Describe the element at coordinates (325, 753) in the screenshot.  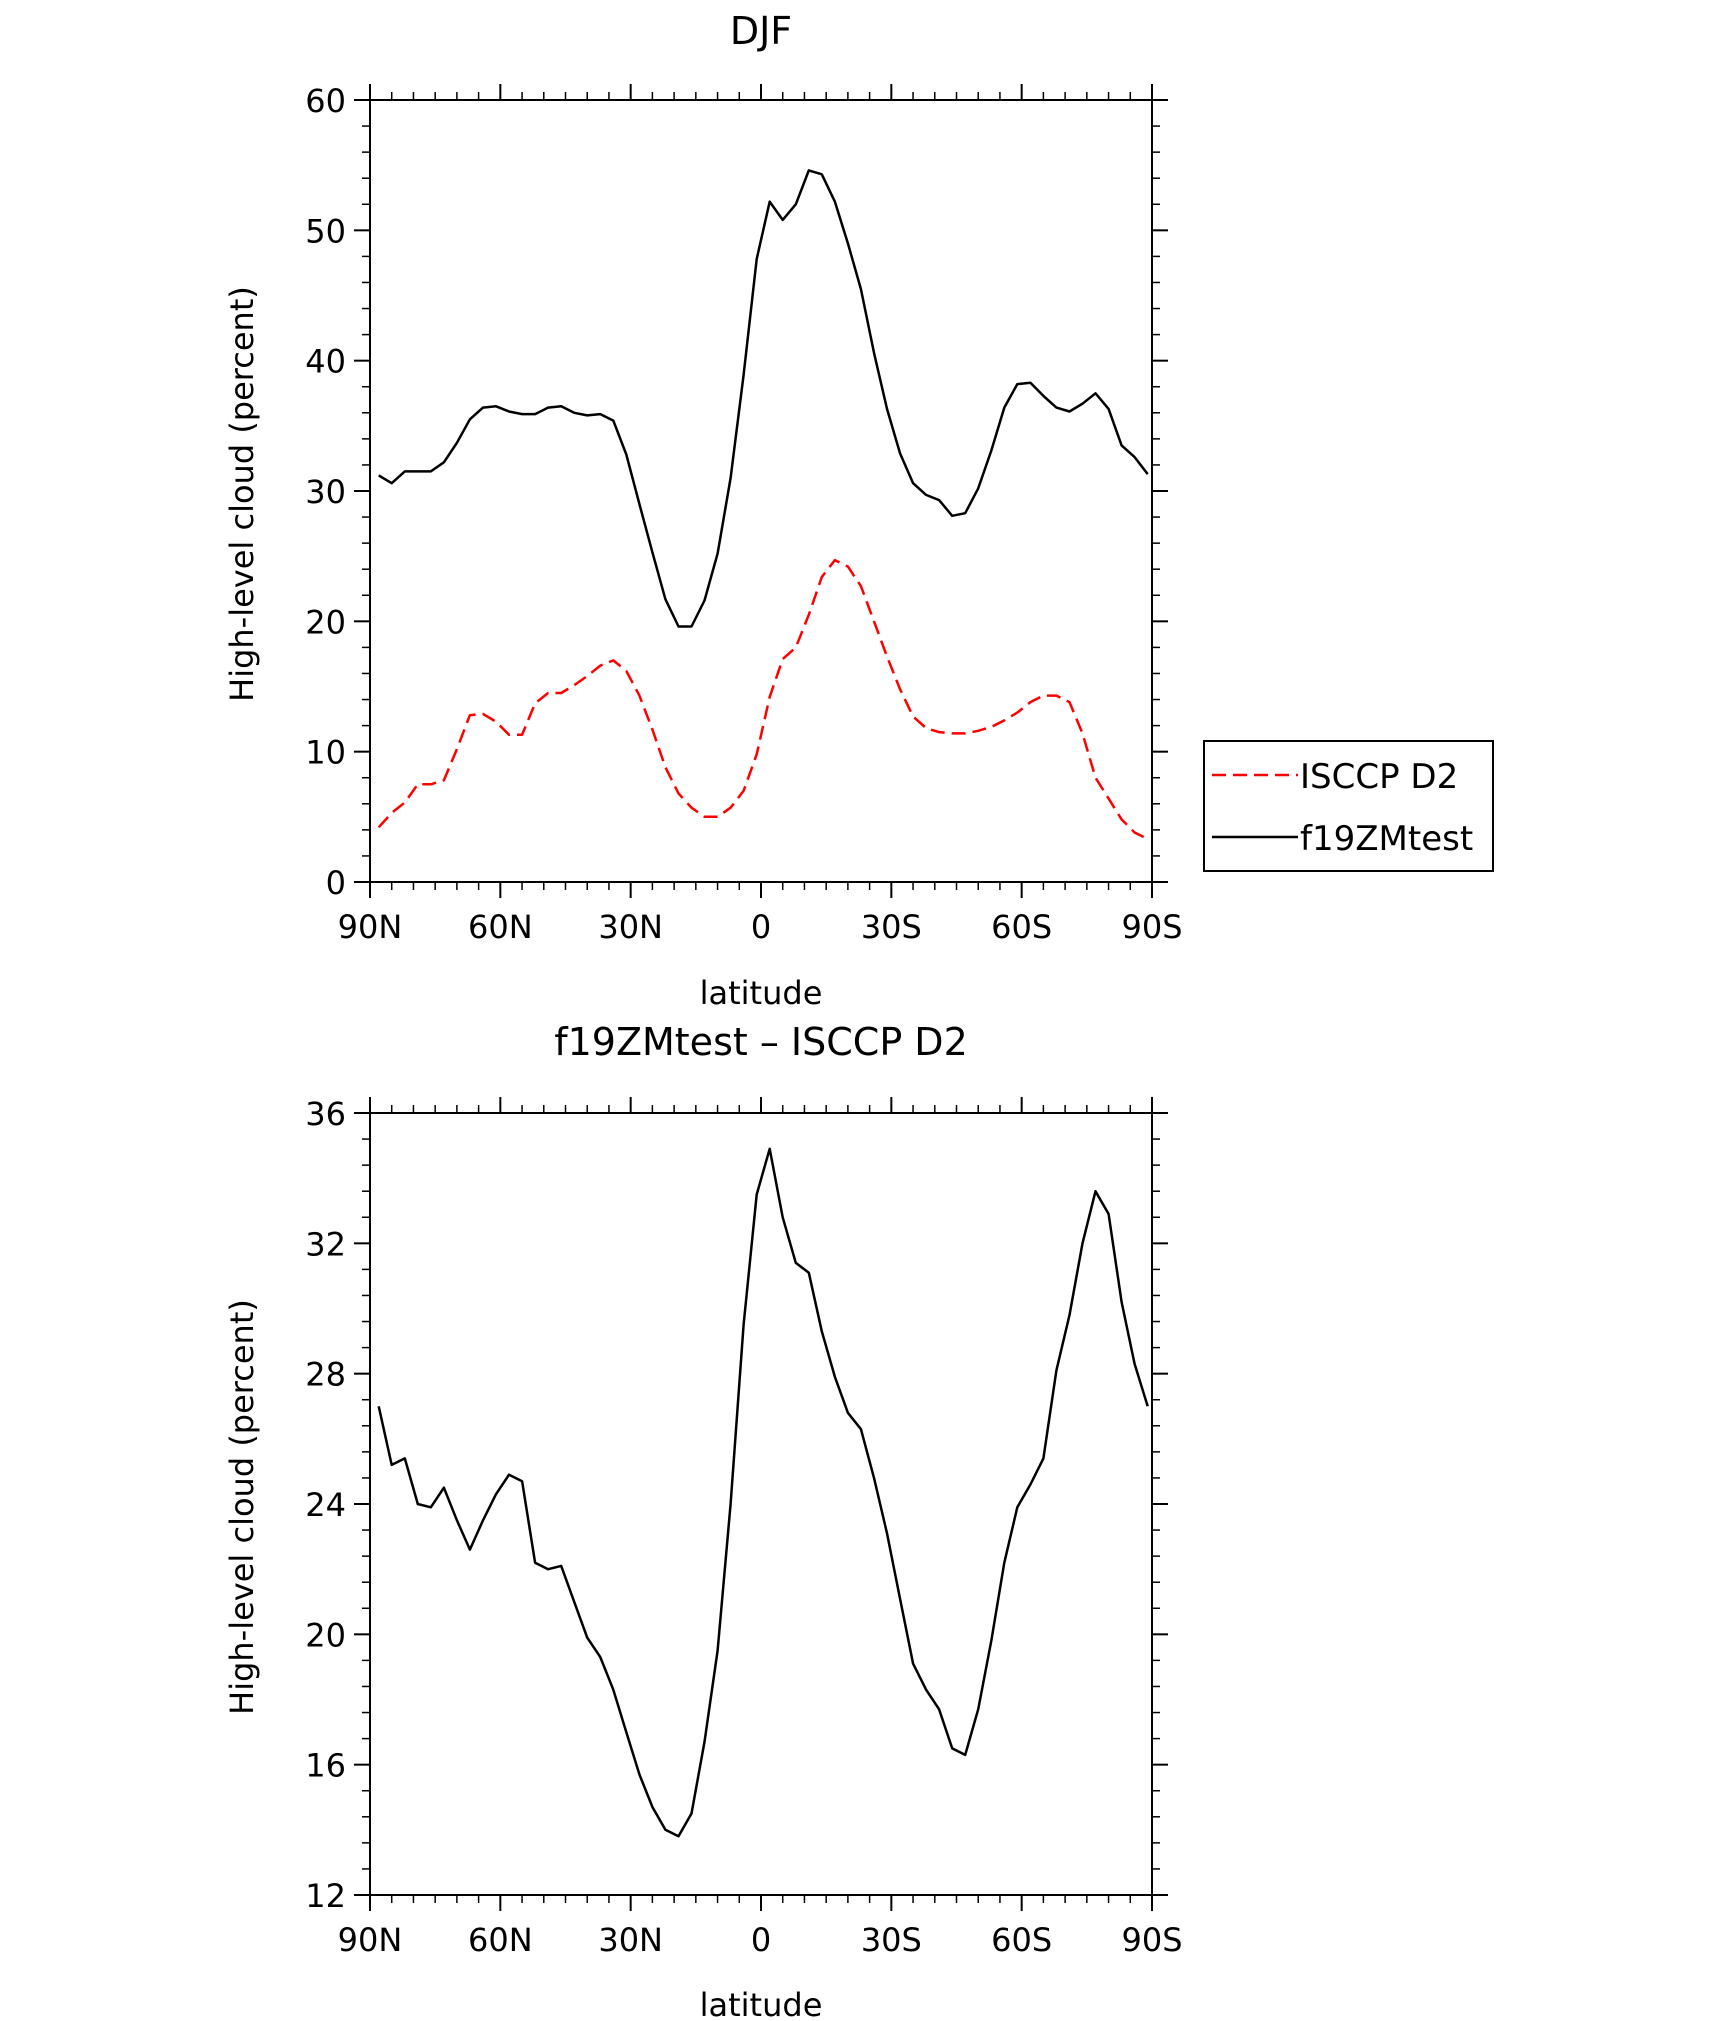
I see `y-tick-label: 10` at that location.